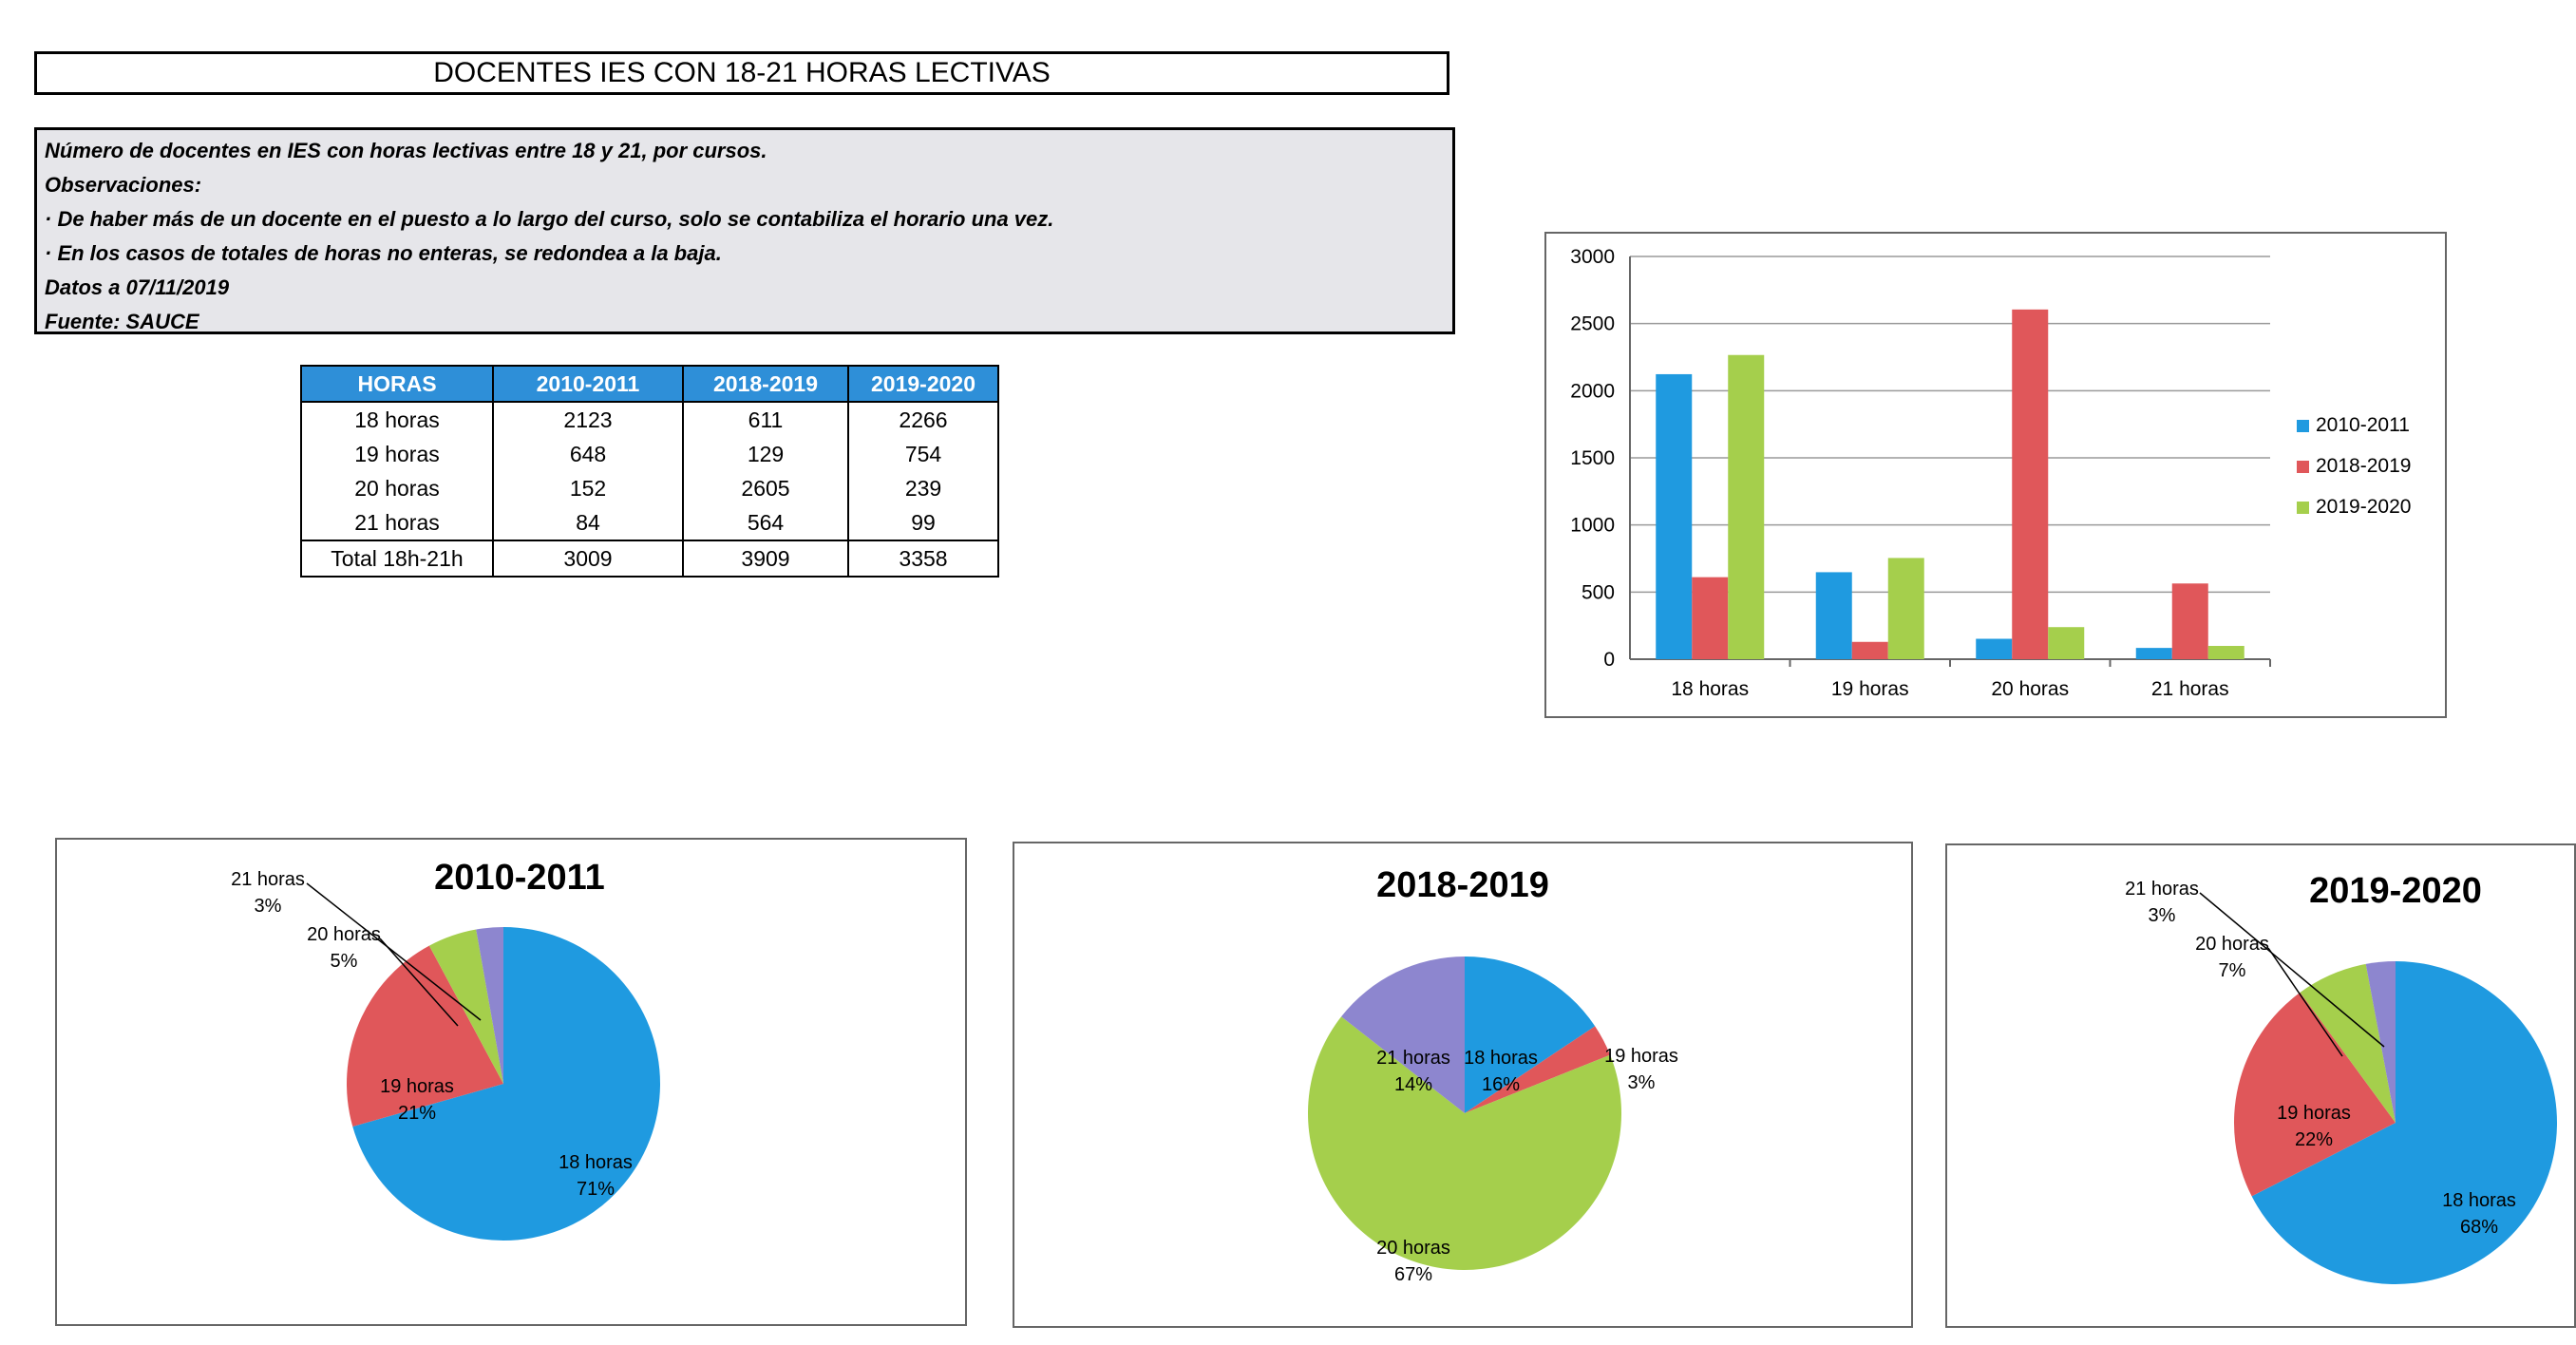  Describe the element at coordinates (1592, 458) in the screenshot. I see `y-tick-label: 1500` at that location.